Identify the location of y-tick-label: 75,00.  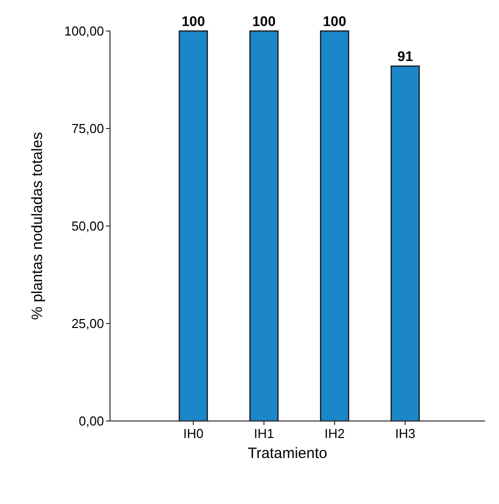
(87, 128).